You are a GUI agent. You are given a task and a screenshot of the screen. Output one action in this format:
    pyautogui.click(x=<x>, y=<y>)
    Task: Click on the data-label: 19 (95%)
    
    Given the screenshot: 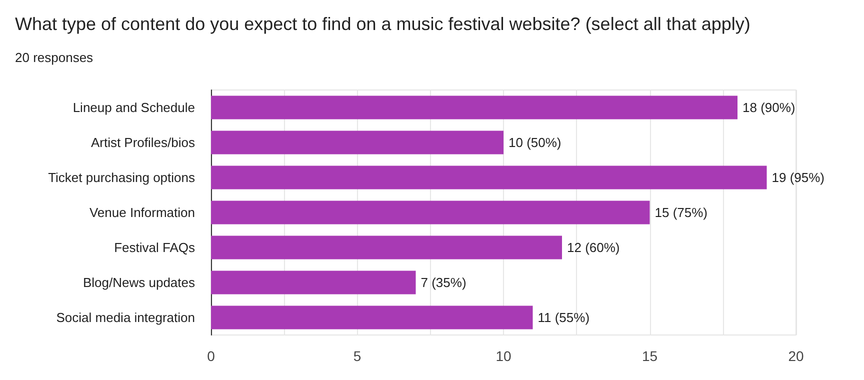 What is the action you would take?
    pyautogui.click(x=798, y=177)
    